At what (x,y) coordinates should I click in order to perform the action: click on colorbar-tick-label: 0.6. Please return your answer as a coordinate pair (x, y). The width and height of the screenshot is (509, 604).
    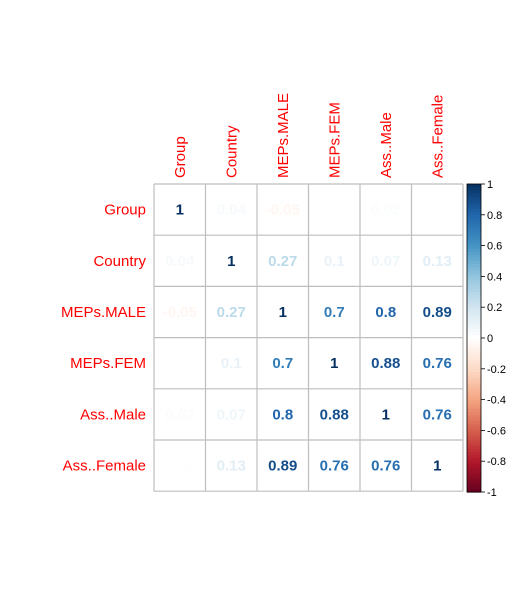
    Looking at the image, I should click on (494, 247).